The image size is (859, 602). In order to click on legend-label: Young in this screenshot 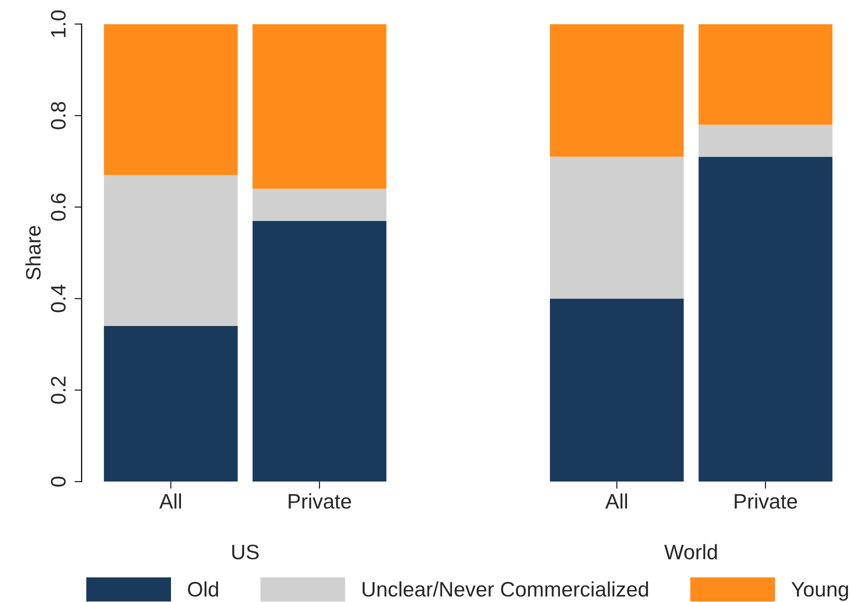, I will do `click(819, 591)`.